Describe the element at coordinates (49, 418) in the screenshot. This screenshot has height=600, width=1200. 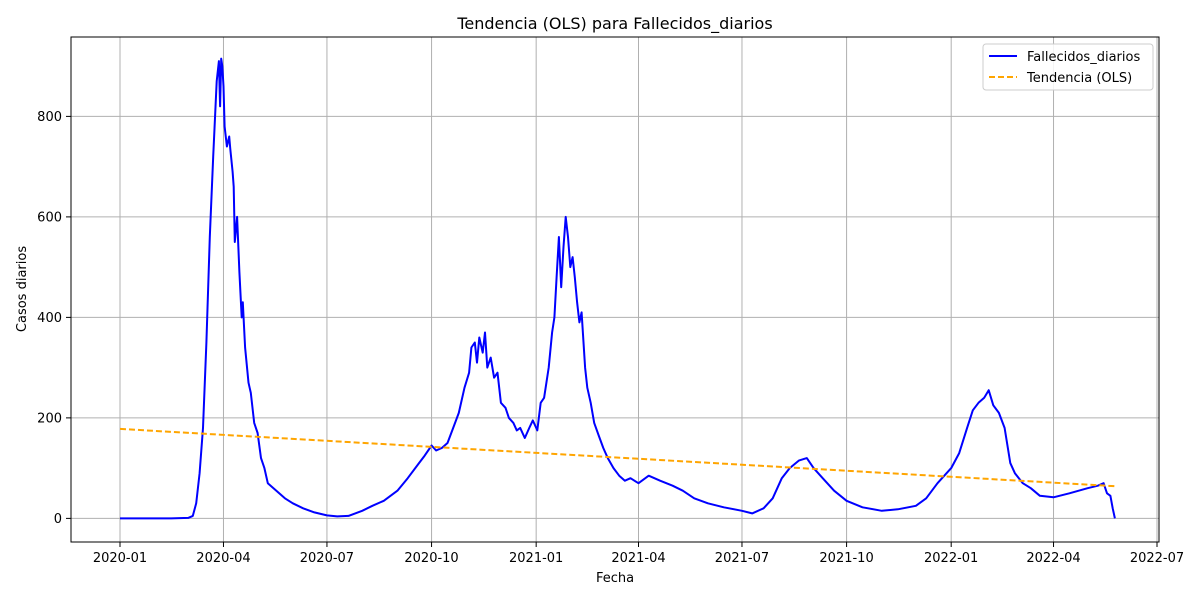
I see `y-tick-label: 200` at that location.